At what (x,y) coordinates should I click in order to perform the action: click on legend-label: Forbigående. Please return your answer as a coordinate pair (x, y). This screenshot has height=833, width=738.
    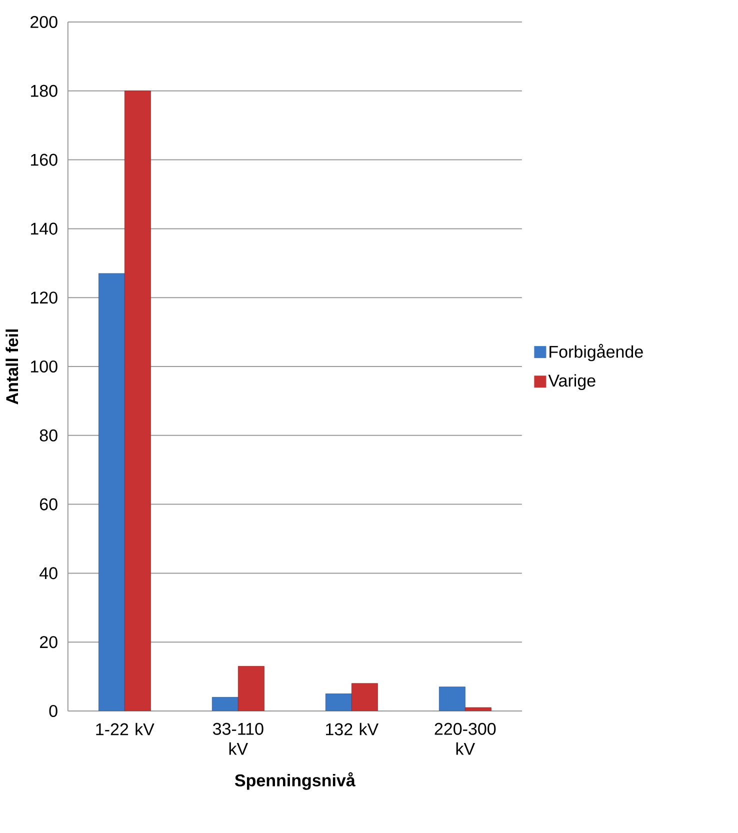
    Looking at the image, I should click on (597, 353).